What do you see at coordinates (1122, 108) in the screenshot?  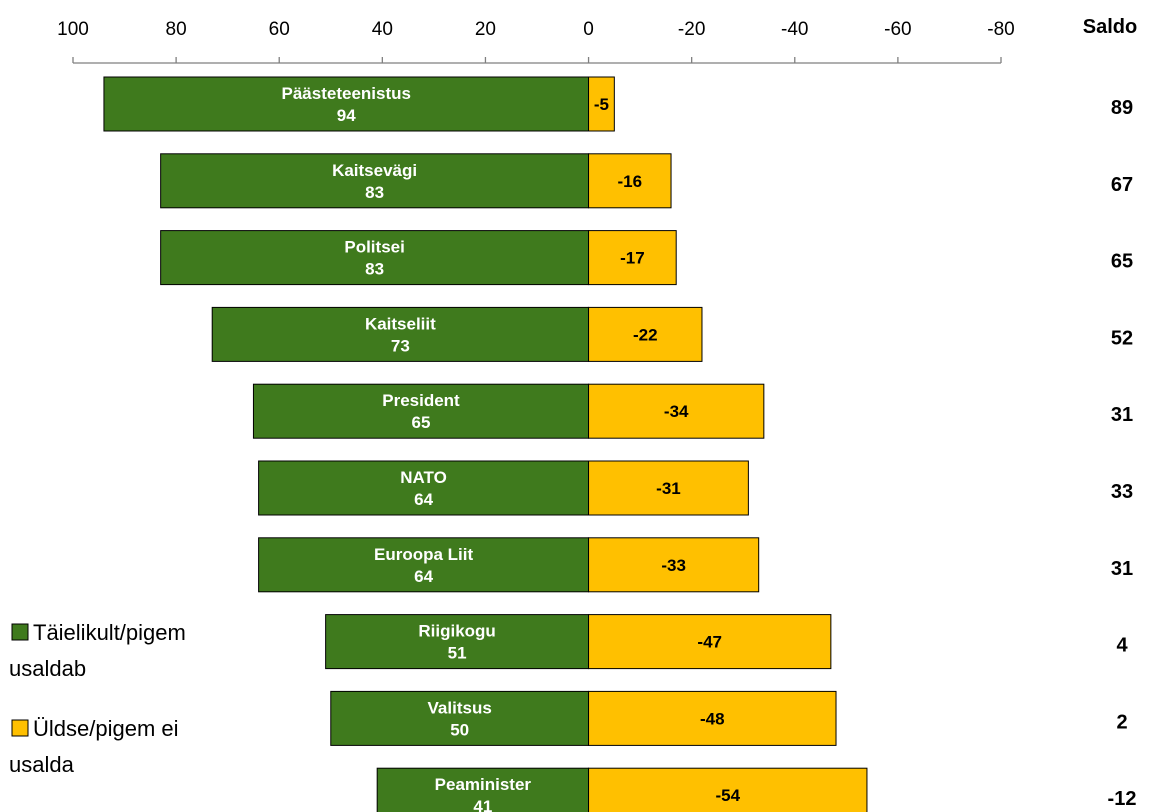 I see `saldo-value: 89` at bounding box center [1122, 108].